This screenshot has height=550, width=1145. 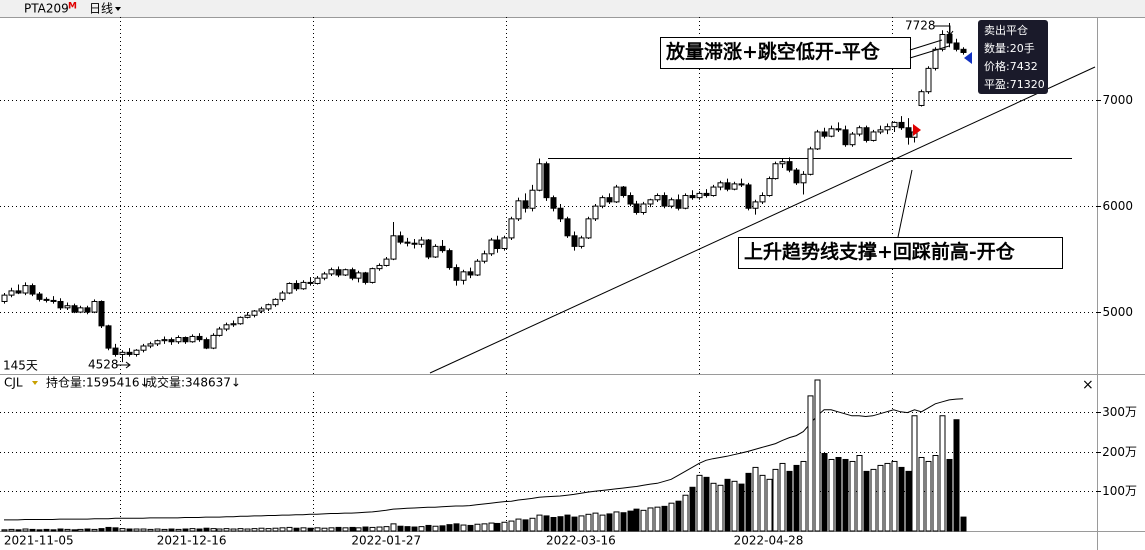 I want to click on y-tick-label: 5000, so click(x=1117, y=312).